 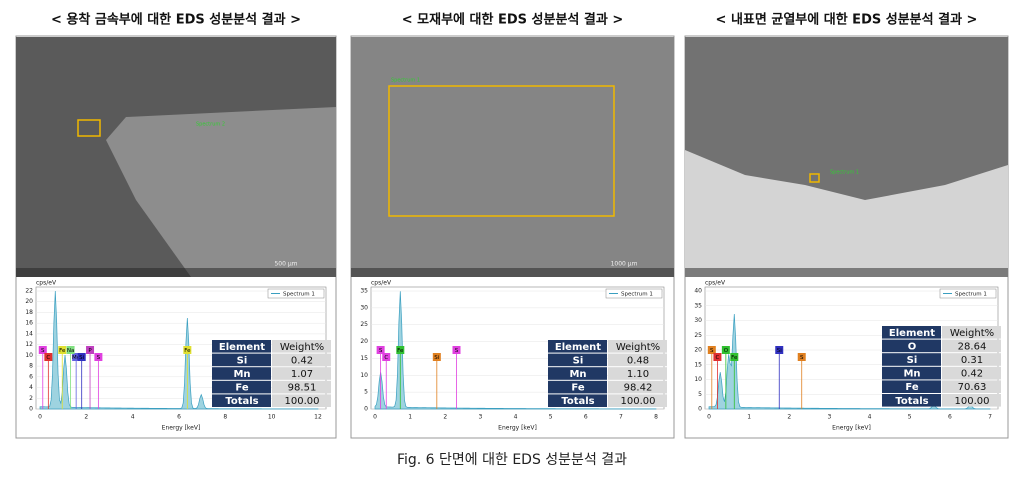 What do you see at coordinates (381, 283) in the screenshot?
I see `y-unit: cps/eV` at bounding box center [381, 283].